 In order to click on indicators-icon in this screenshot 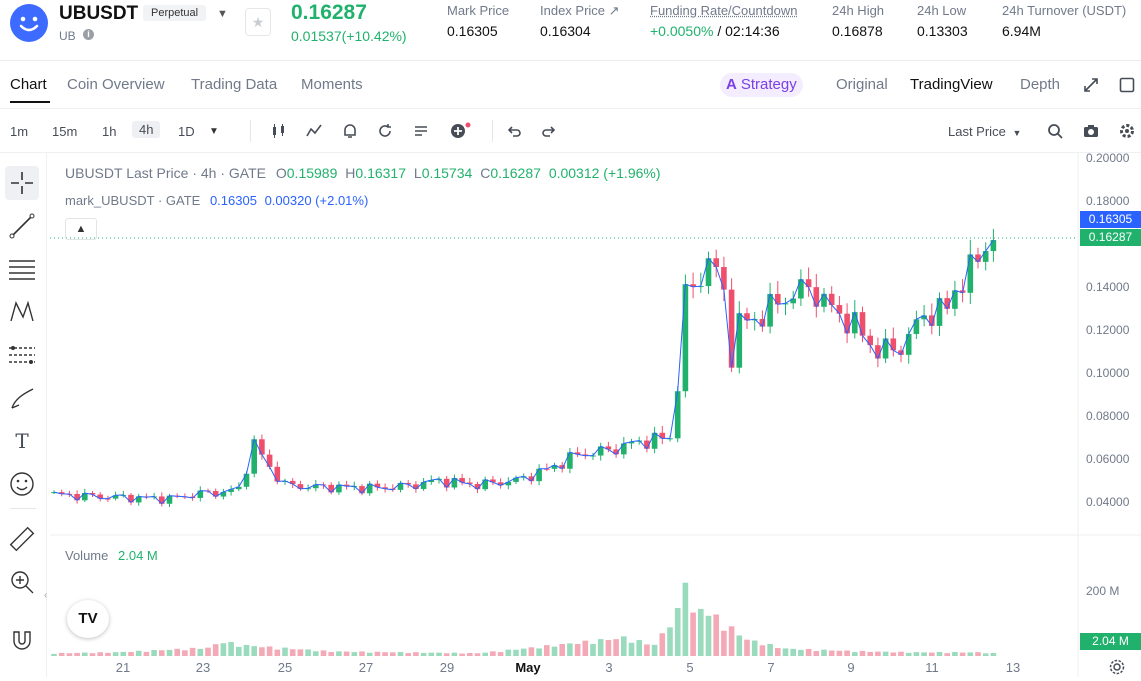, I will do `click(314, 131)`.